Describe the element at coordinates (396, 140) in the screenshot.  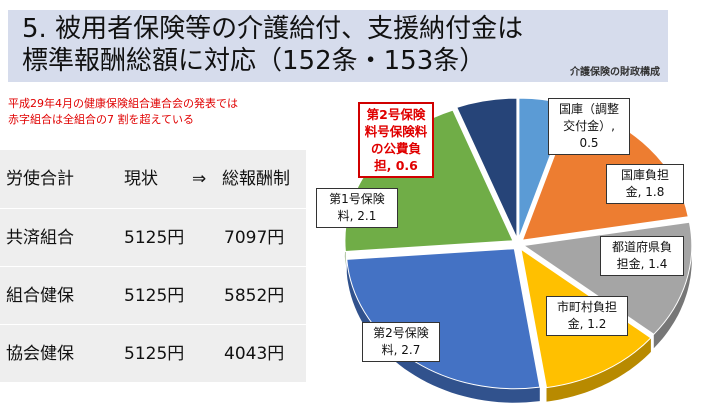
I see `pie-data-label: 第2号保険料号保険料の公費負担, 0.6` at that location.